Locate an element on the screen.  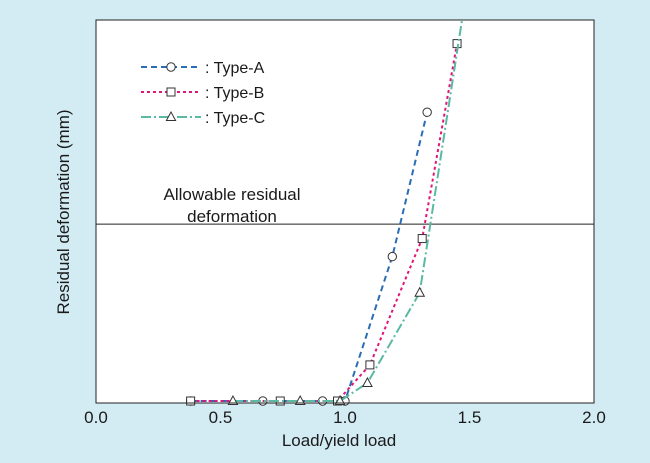
legend-marker-type-b is located at coordinates (171, 92).